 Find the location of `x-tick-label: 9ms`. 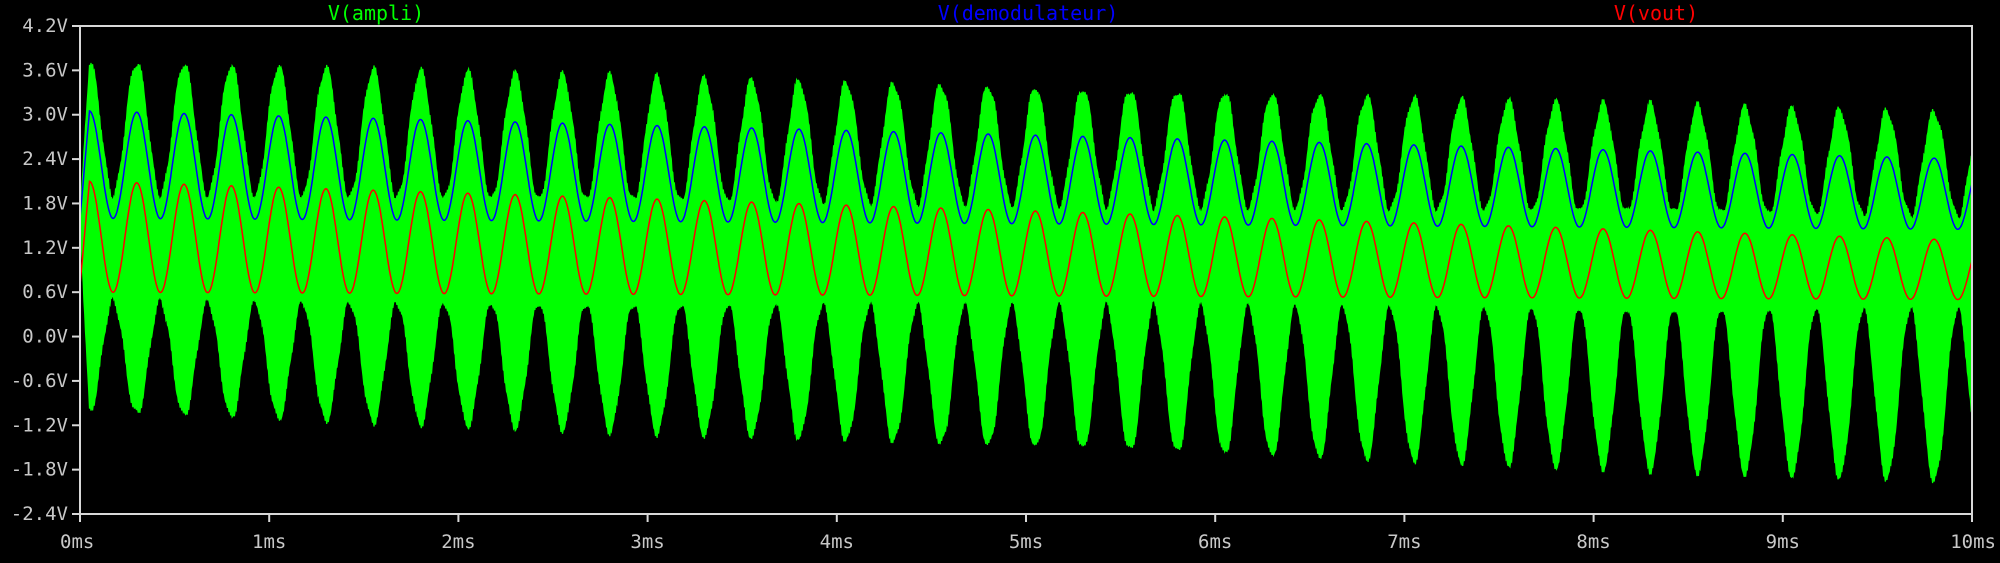

x-tick-label: 9ms is located at coordinates (1783, 542).